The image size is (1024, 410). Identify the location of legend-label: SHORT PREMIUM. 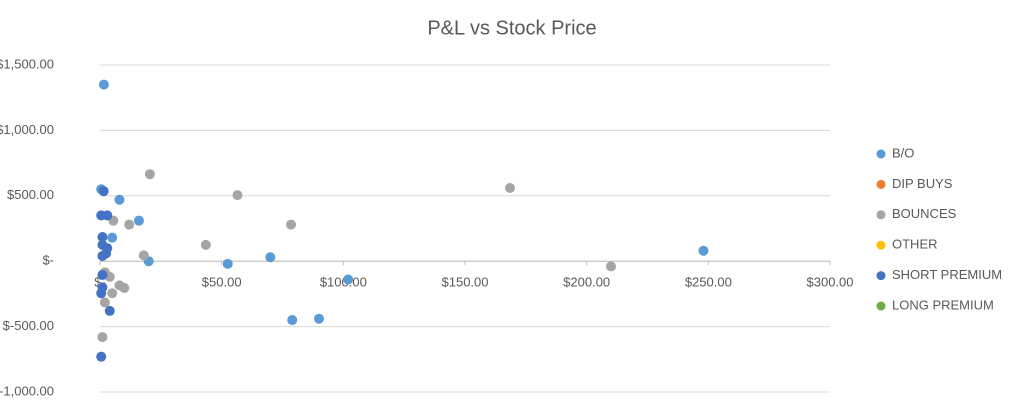
(947, 274).